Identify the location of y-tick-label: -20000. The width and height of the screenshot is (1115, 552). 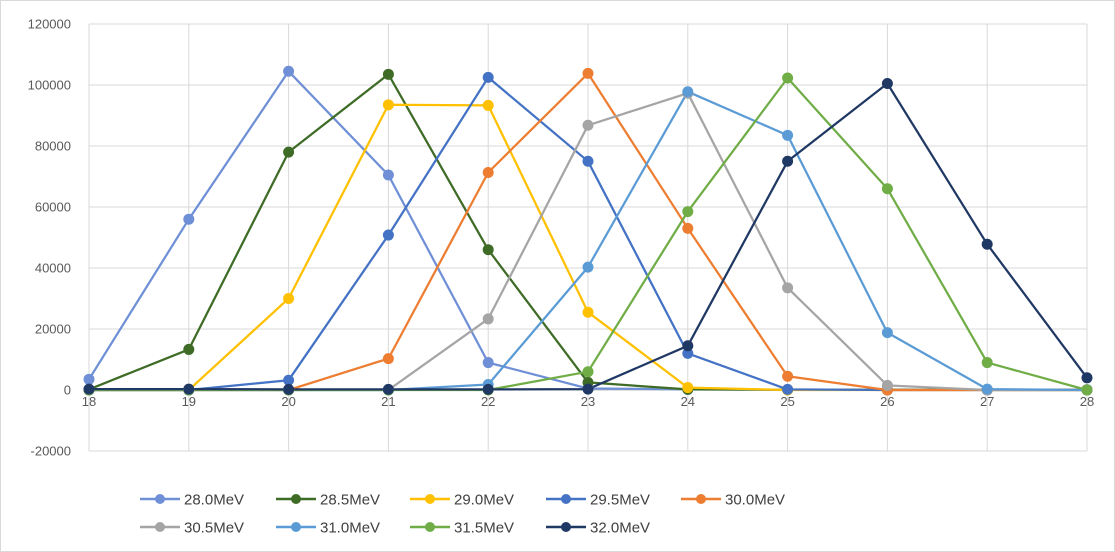
(51, 451).